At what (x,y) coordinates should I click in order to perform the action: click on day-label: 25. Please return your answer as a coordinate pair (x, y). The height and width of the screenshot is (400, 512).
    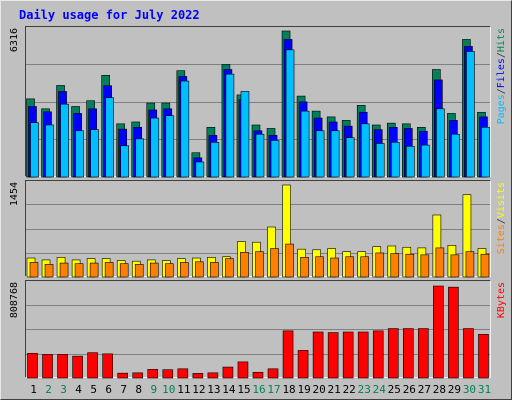
    Looking at the image, I should click on (394, 389).